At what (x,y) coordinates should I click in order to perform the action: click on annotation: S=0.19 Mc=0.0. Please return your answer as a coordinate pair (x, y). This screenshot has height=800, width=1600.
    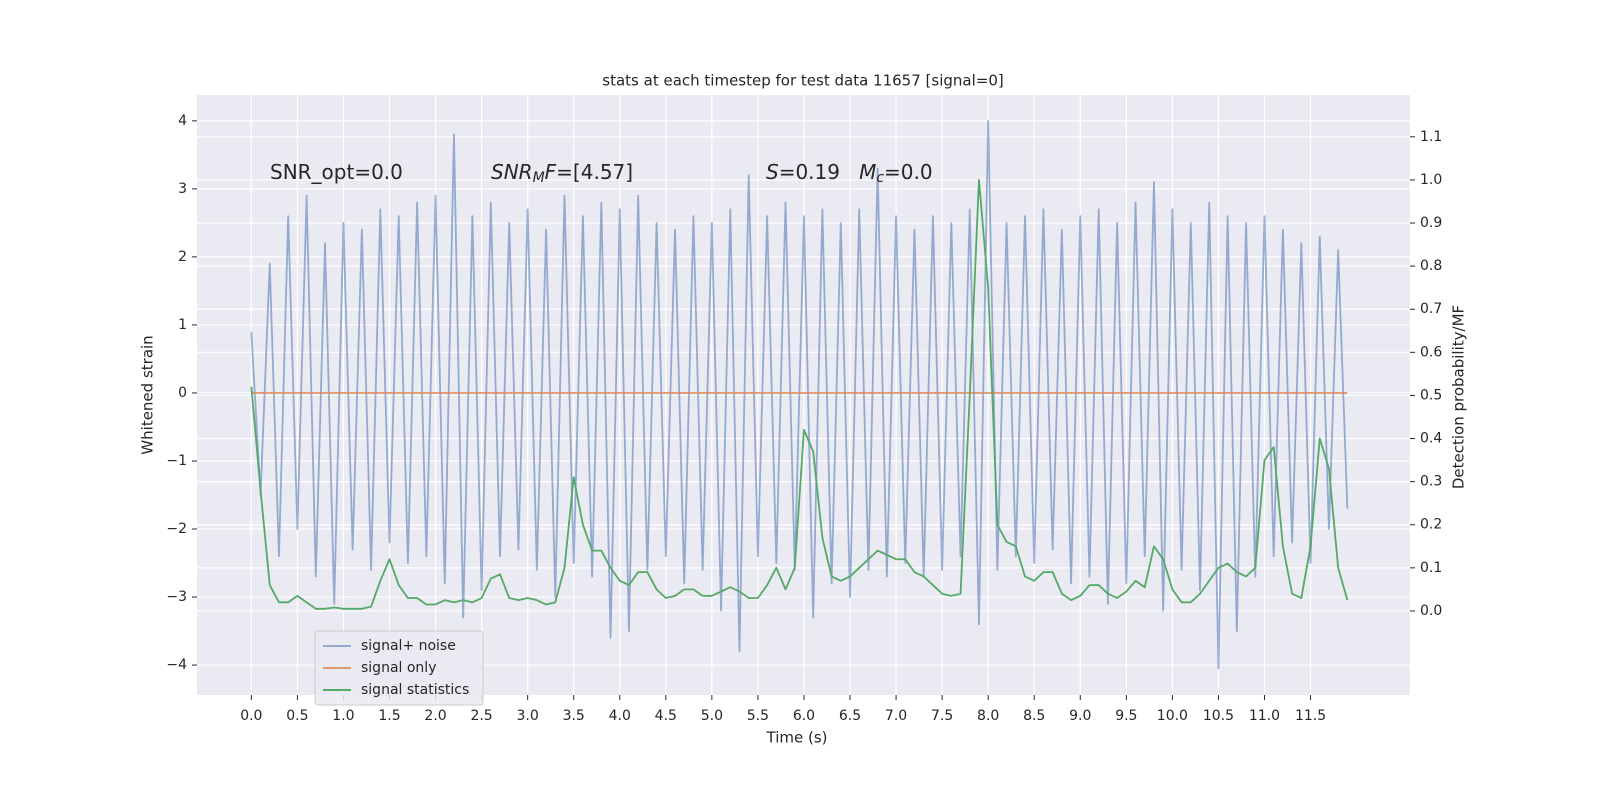
    Looking at the image, I should click on (849, 173).